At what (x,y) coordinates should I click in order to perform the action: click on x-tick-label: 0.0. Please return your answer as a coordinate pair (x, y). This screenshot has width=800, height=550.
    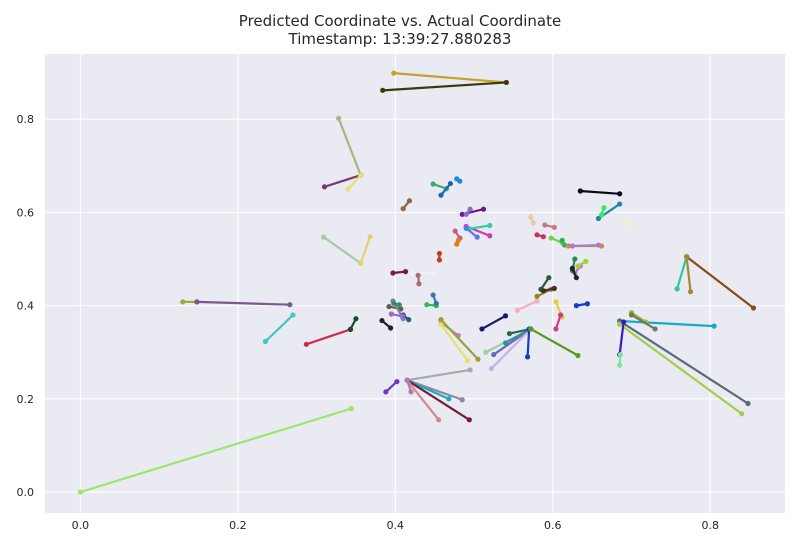
    Looking at the image, I should click on (81, 525).